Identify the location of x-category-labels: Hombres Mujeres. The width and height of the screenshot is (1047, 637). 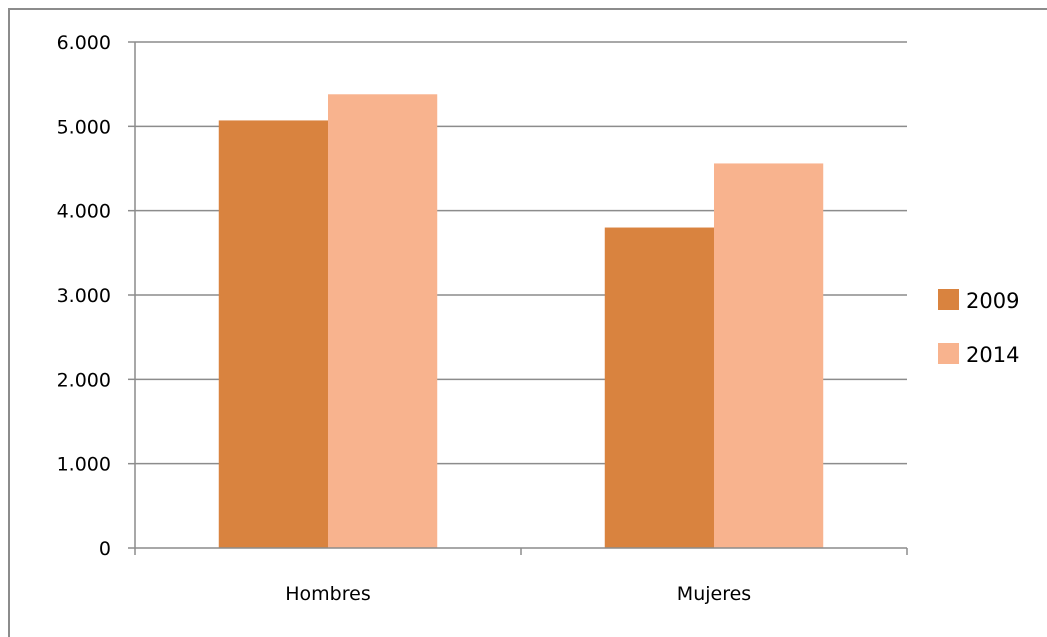
(518, 594).